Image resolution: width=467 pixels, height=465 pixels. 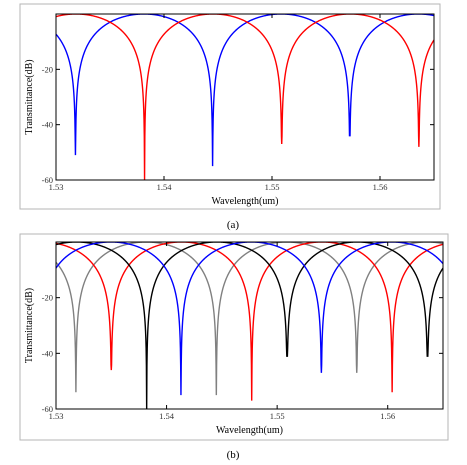 What do you see at coordinates (233, 225) in the screenshot?
I see `panel-caption: (a)` at bounding box center [233, 225].